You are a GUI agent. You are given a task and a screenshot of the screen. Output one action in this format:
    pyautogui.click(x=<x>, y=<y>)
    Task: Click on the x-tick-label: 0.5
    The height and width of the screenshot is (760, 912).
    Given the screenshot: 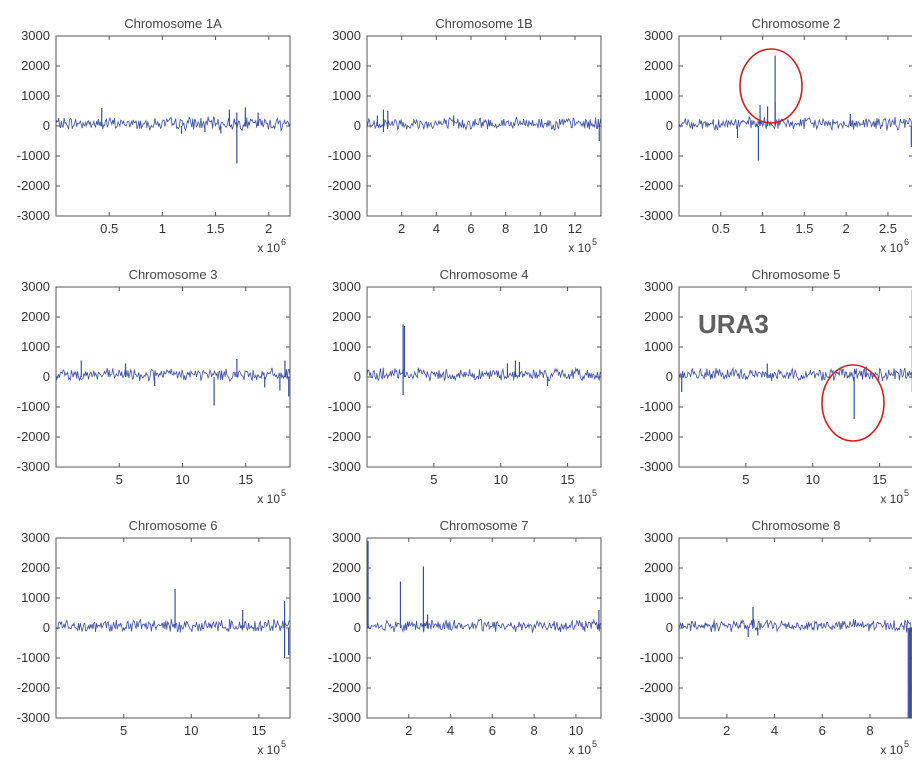 What is the action you would take?
    pyautogui.click(x=109, y=228)
    